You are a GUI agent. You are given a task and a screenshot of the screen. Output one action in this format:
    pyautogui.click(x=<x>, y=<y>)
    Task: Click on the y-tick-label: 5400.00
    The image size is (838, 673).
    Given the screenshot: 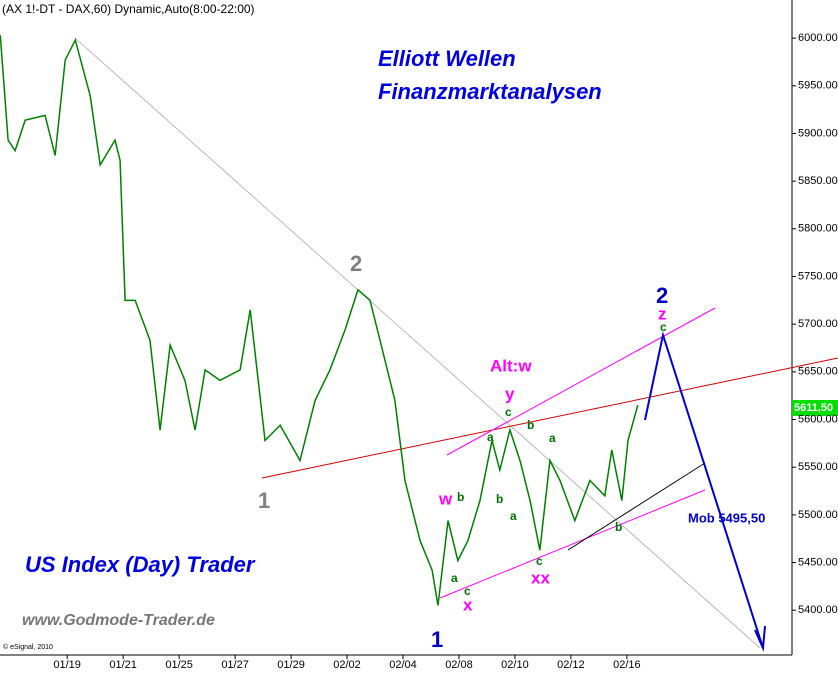 What is the action you would take?
    pyautogui.click(x=818, y=610)
    